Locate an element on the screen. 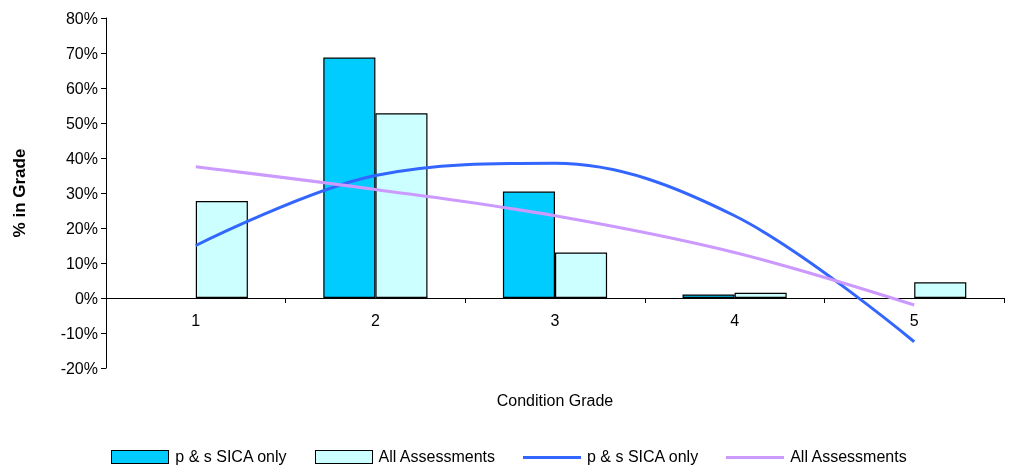 The width and height of the screenshot is (1018, 468). y-tick-label: 80% is located at coordinates (81, 18).